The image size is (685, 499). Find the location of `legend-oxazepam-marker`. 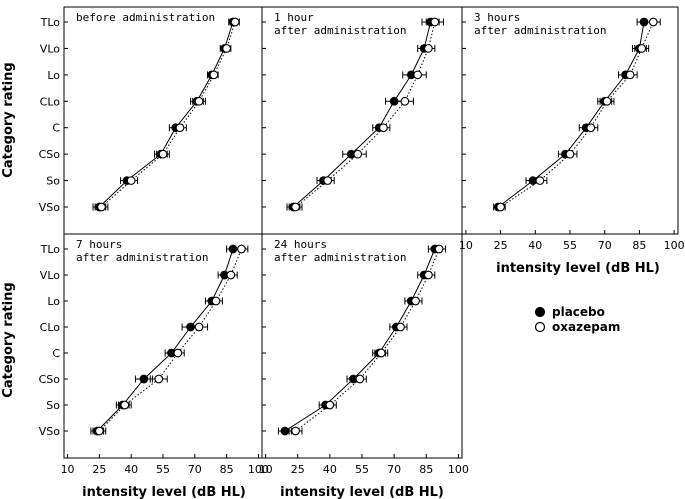

legend-oxazepam-marker is located at coordinates (540, 327).